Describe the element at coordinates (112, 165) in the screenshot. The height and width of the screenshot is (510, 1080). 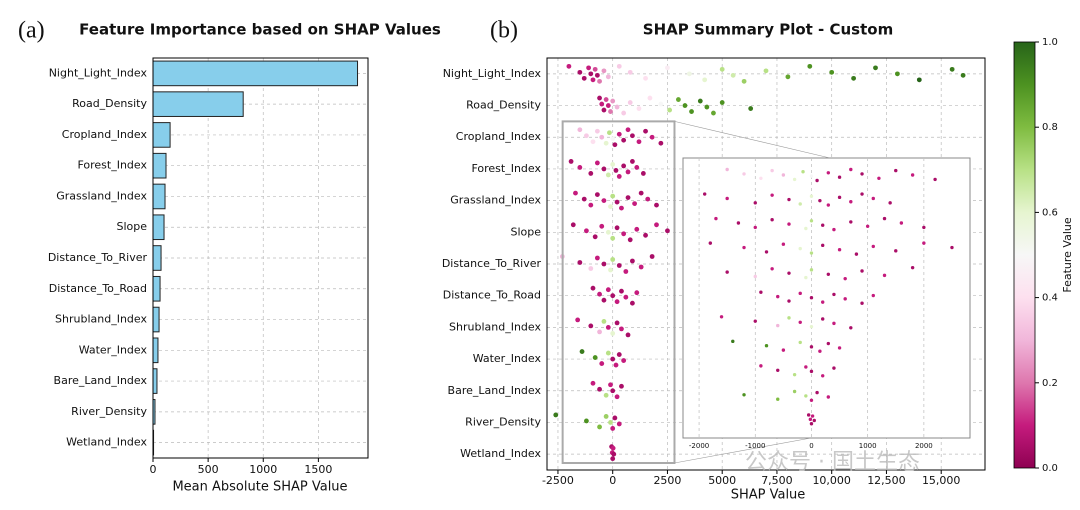
I see `y-tick-label: Forest_Index` at that location.